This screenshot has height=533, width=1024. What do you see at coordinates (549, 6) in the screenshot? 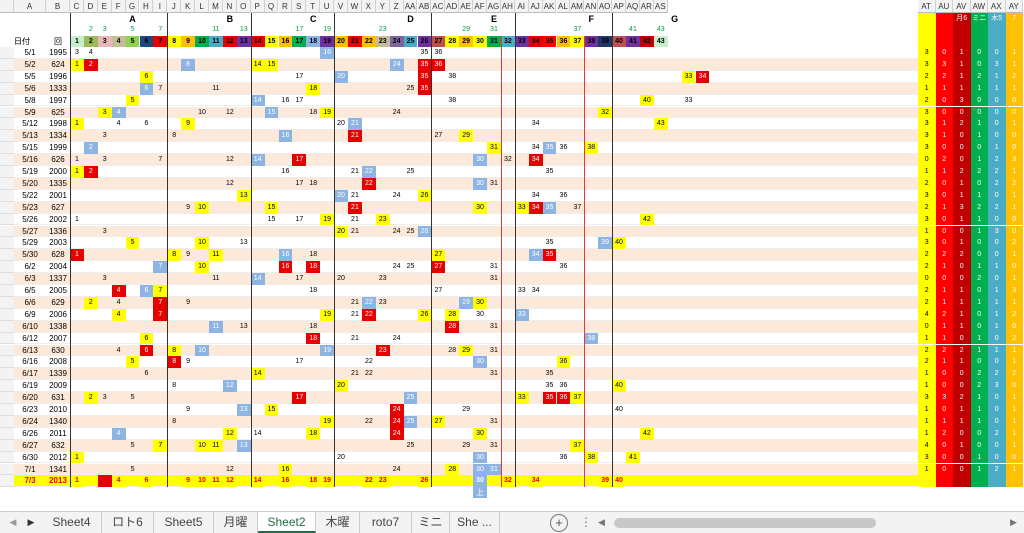
I see `column-header: AK` at bounding box center [549, 6].